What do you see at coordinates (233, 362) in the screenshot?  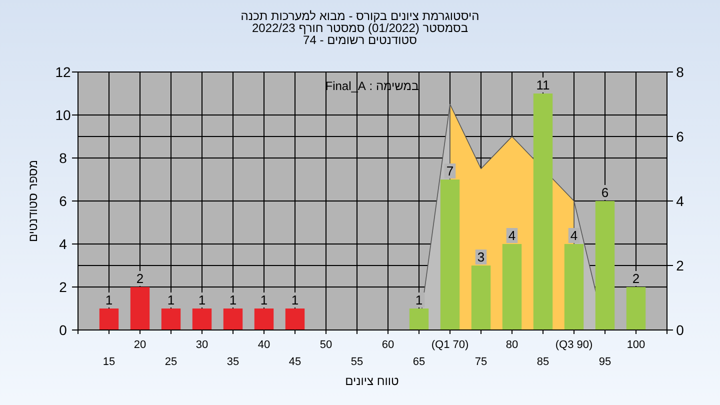 I see `x-tick-label: 35` at bounding box center [233, 362].